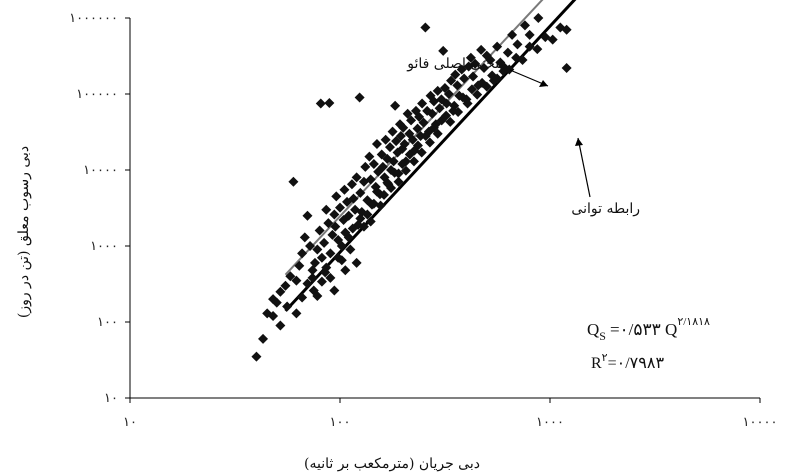 Image resolution: width=785 pixels, height=475 pixels. I want to click on y-tick-label: ۱۰۰۰۰۰۰, so click(93, 18).